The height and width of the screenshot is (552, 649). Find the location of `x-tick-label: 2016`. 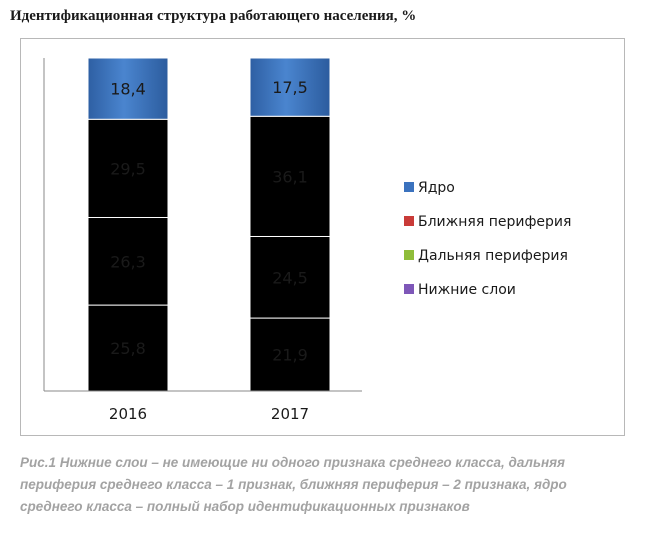

x-tick-label: 2016 is located at coordinates (128, 414).